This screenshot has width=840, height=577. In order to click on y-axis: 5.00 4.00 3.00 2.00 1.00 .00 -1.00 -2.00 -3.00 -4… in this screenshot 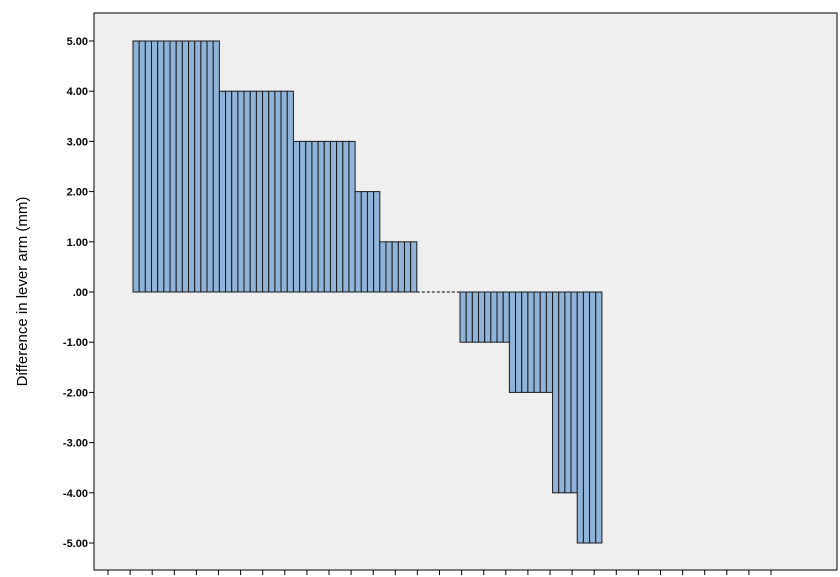, I will do `click(78, 293)`.